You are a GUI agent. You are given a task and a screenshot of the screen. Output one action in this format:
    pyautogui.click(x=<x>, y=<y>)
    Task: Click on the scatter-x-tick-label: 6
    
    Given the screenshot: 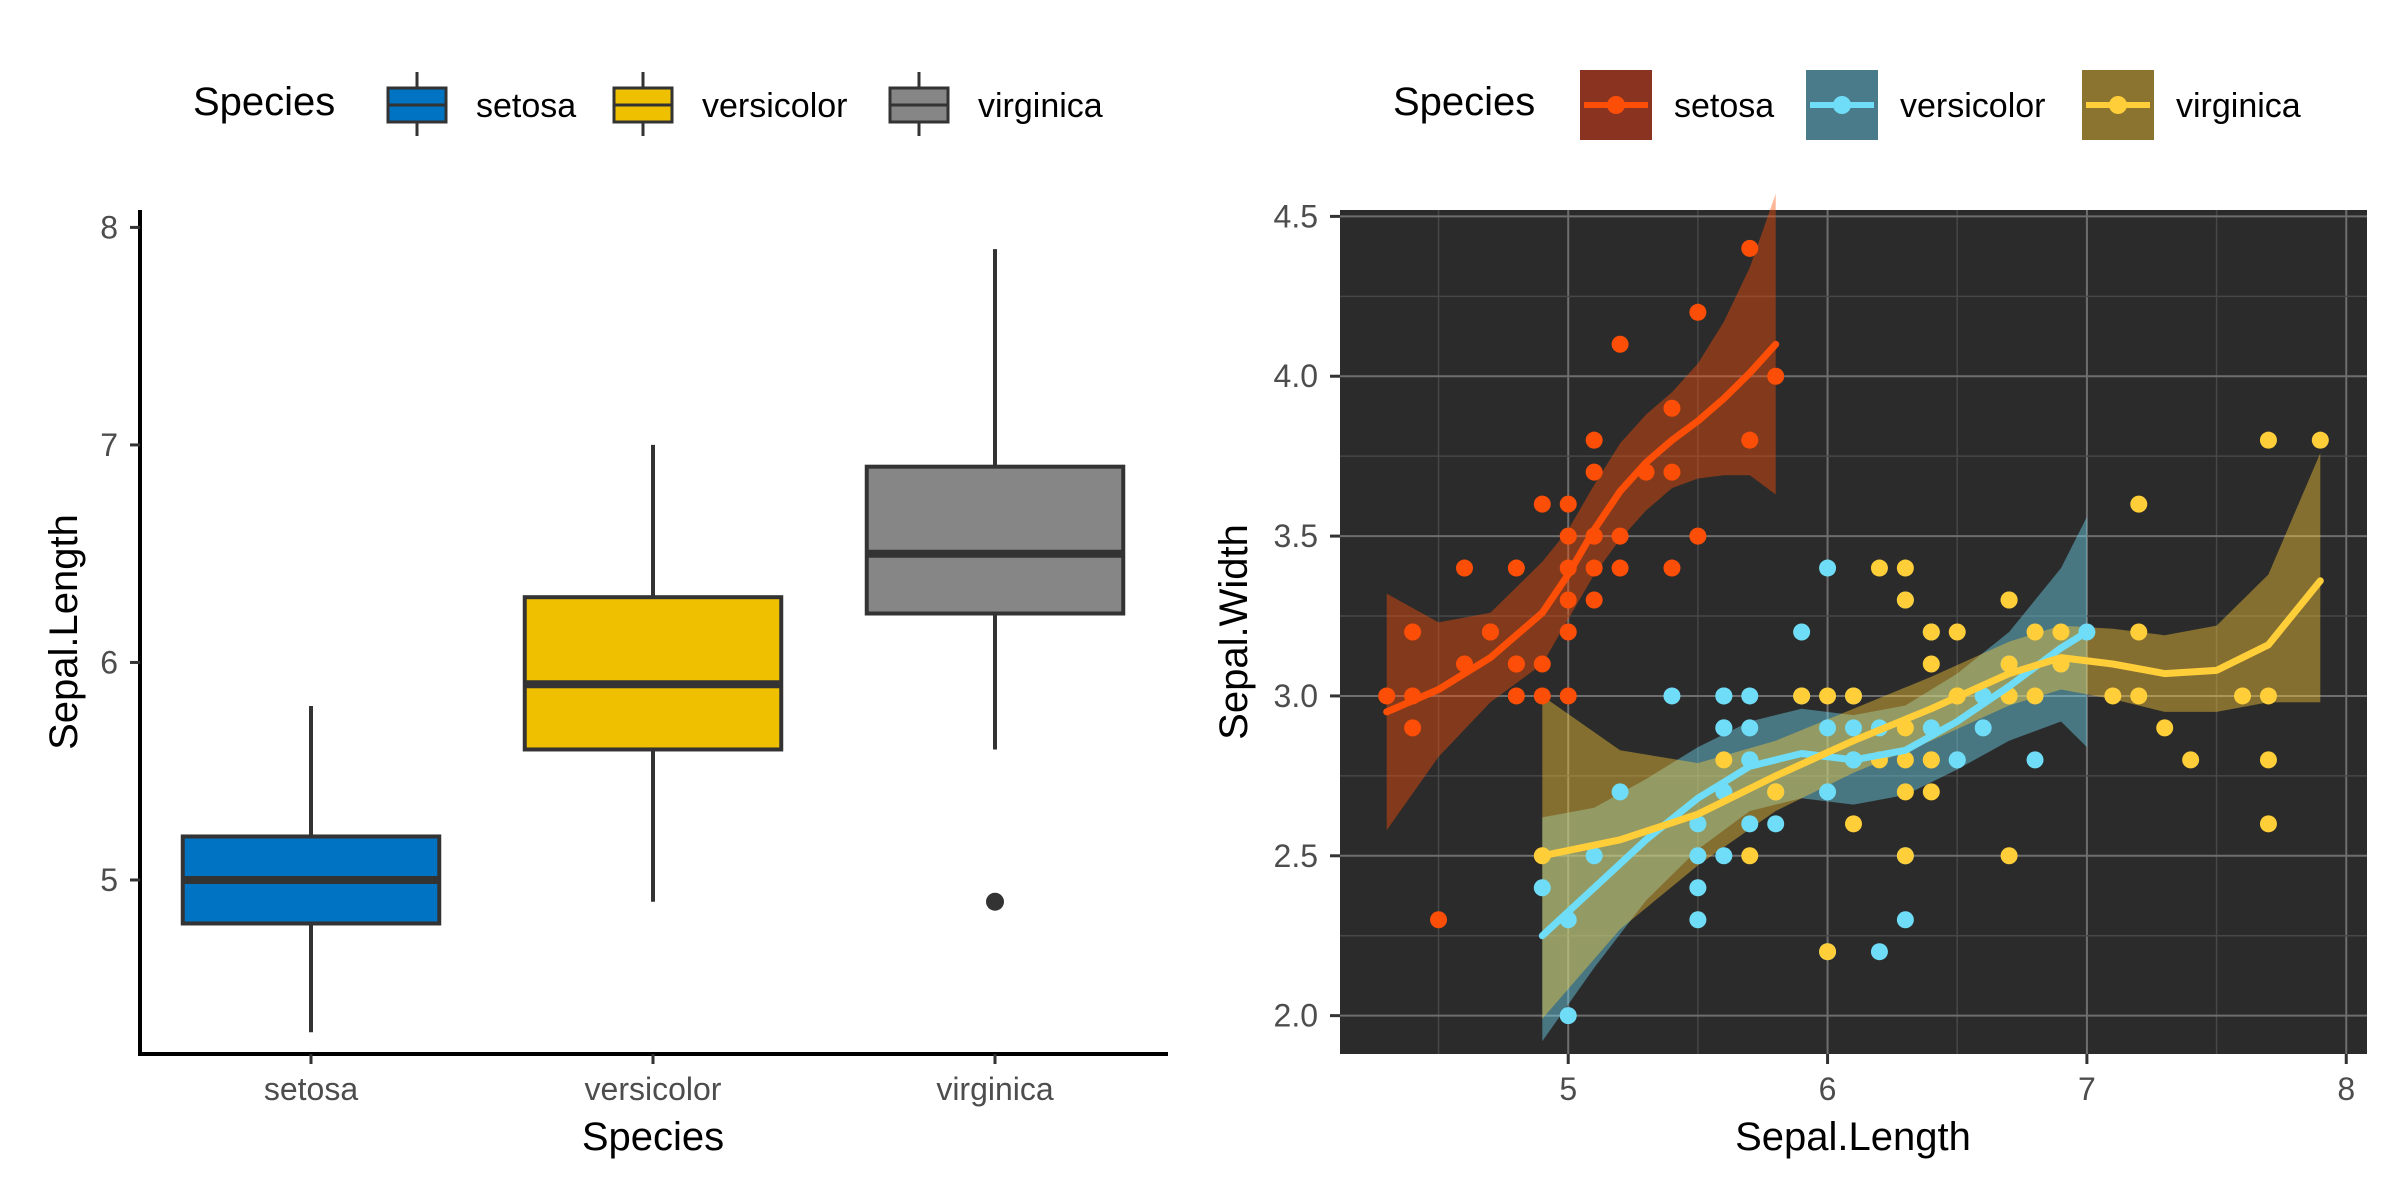 What is the action you would take?
    pyautogui.click(x=1828, y=1089)
    